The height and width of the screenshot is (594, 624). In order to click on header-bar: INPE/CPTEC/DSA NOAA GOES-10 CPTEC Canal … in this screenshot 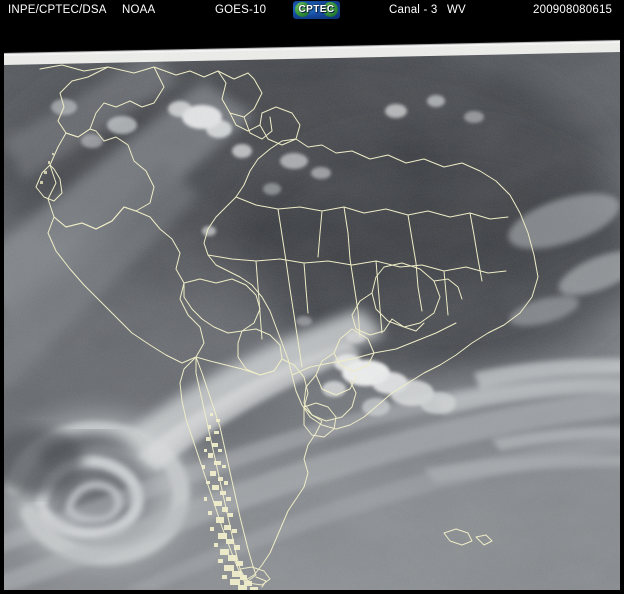, I will do `click(312, 10)`.